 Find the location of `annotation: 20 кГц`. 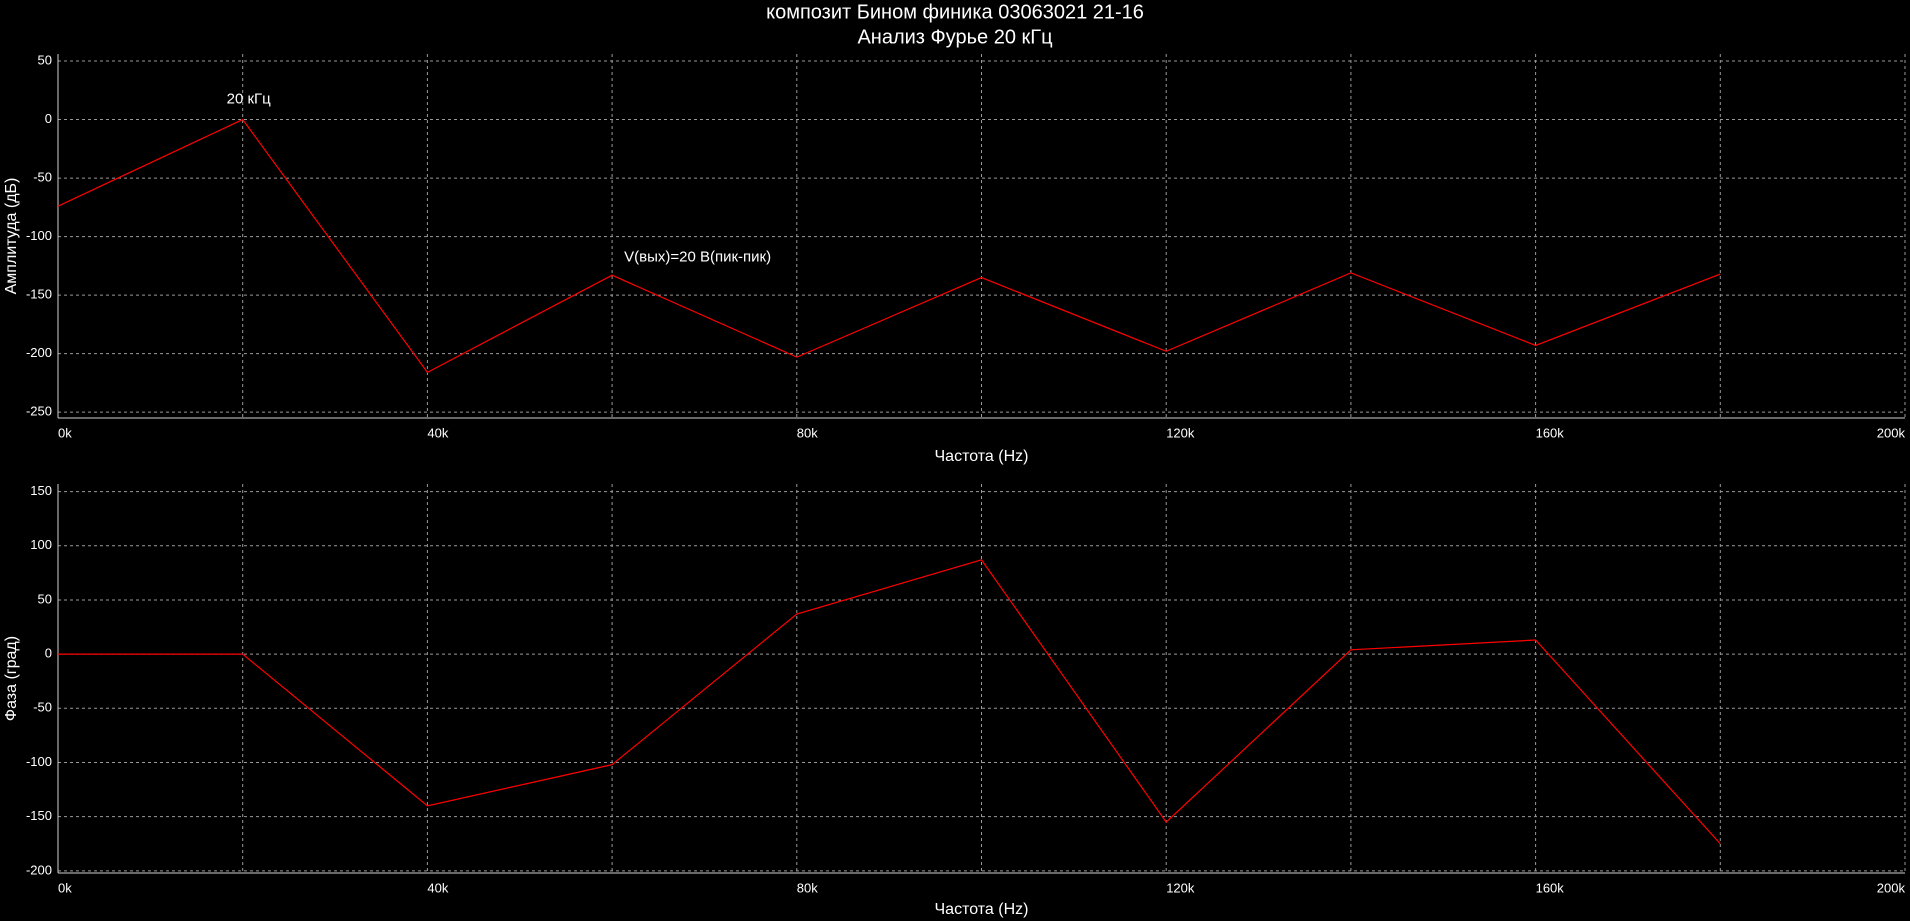

annotation: 20 кГц is located at coordinates (249, 99).